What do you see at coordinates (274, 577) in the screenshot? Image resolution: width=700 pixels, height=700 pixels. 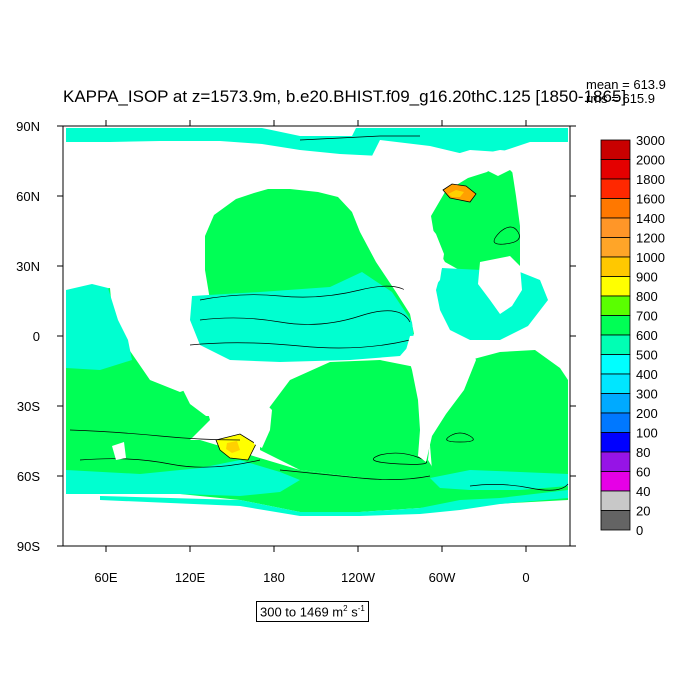 I see `lon-label: 180` at bounding box center [274, 577].